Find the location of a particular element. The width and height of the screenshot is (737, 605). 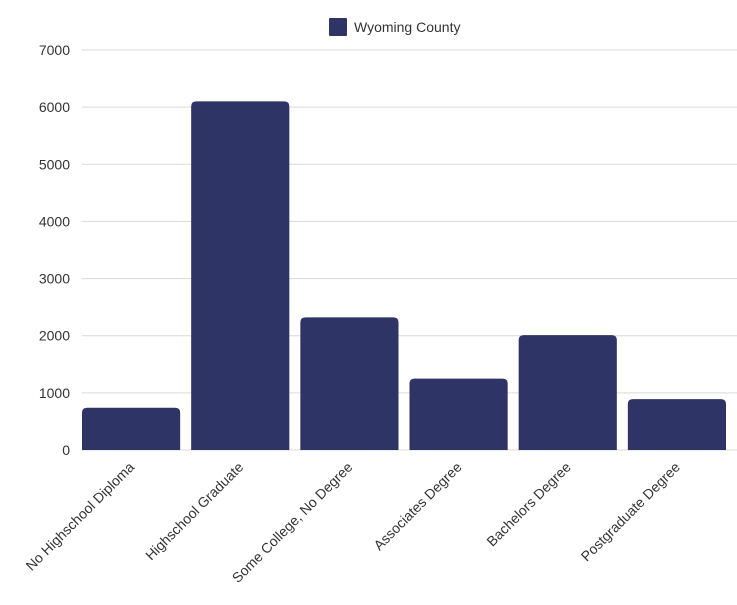

y-tick-label: 1000 is located at coordinates (54, 393).